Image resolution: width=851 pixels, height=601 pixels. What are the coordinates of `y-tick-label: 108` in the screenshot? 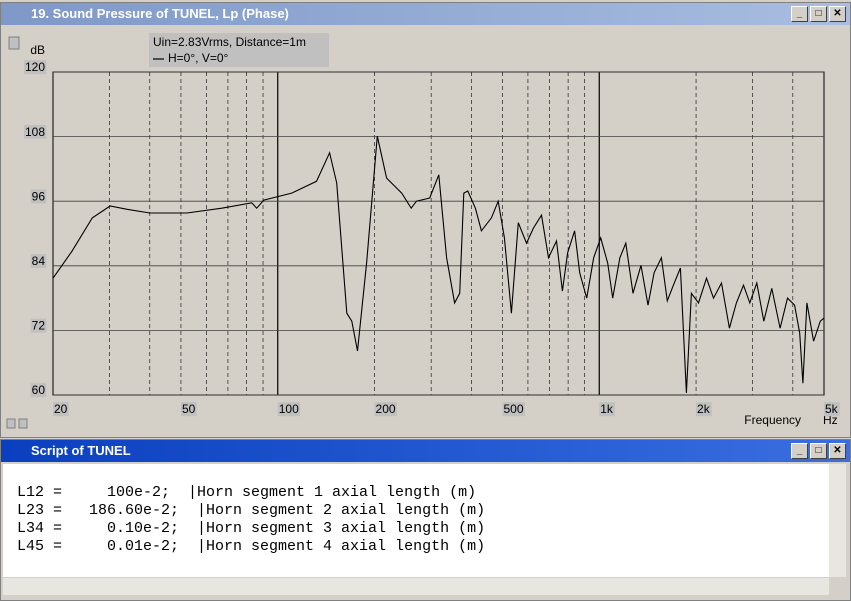 It's located at (35, 132).